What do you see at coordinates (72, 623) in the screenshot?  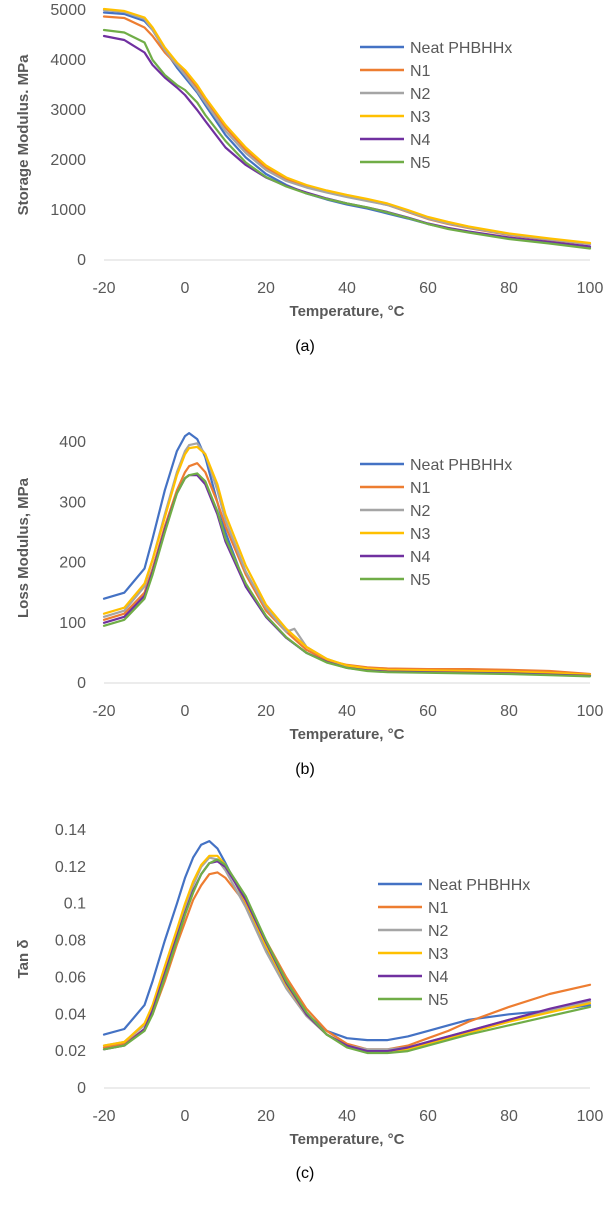 I see `y-tick-label: 100` at bounding box center [72, 623].